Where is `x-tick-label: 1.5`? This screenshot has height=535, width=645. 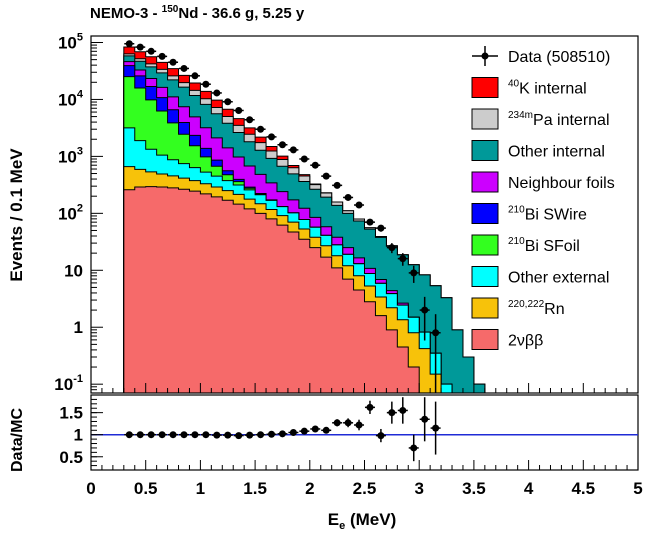
x-tick-label: 1.5 is located at coordinates (255, 488).